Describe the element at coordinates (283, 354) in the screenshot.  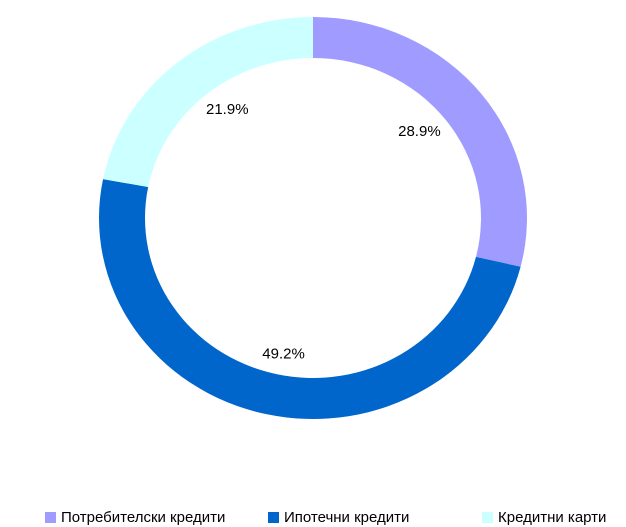
I see `data-label: 49.2%` at that location.